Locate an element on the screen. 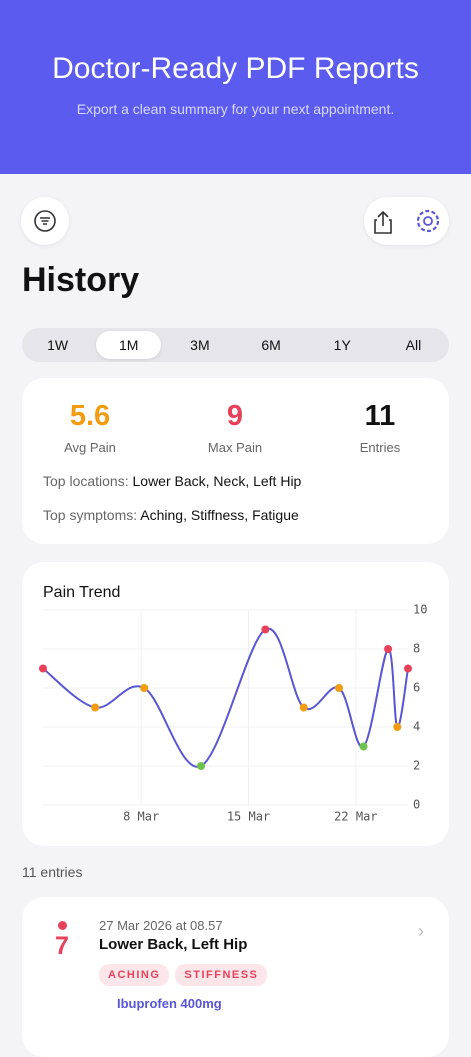 This screenshot has height=1057, width=471. chevron: › is located at coordinates (421, 931).